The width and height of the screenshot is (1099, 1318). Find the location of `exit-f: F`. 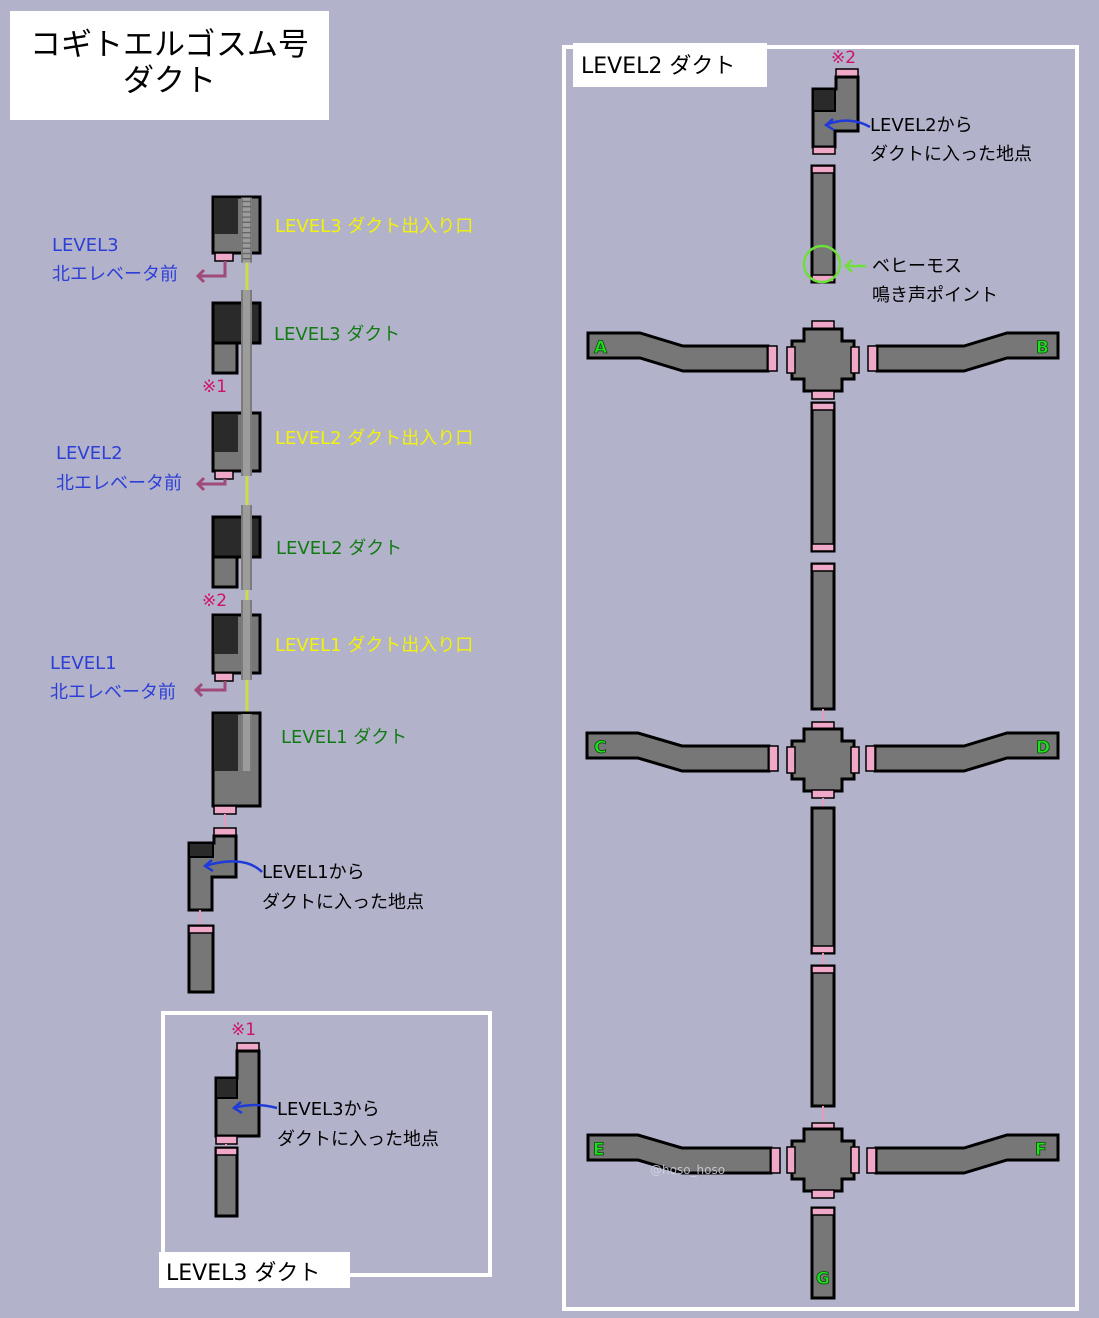

exit-f: F is located at coordinates (1041, 1150).